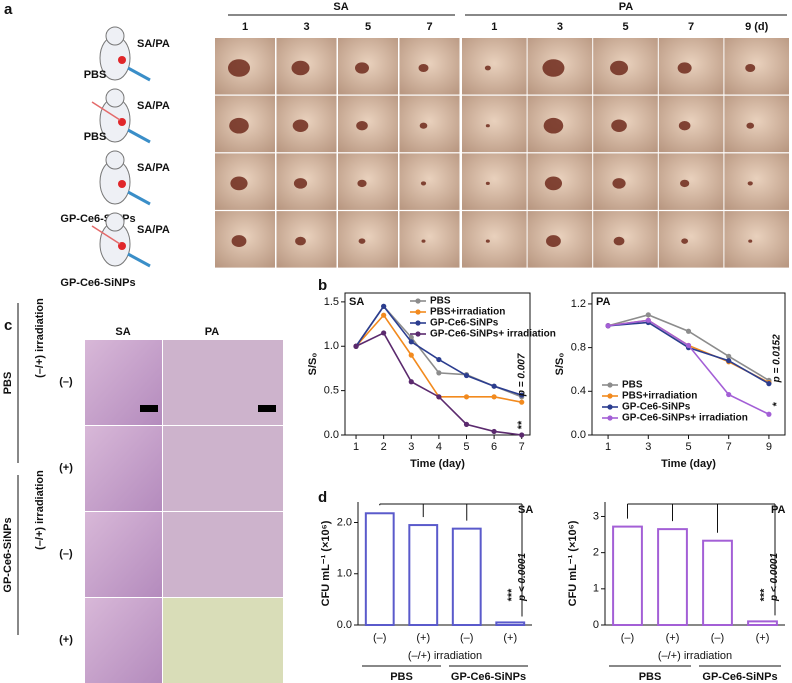 The width and height of the screenshot is (792, 683). Describe the element at coordinates (212, 332) in the screenshot. I see `column-header: PA` at that location.